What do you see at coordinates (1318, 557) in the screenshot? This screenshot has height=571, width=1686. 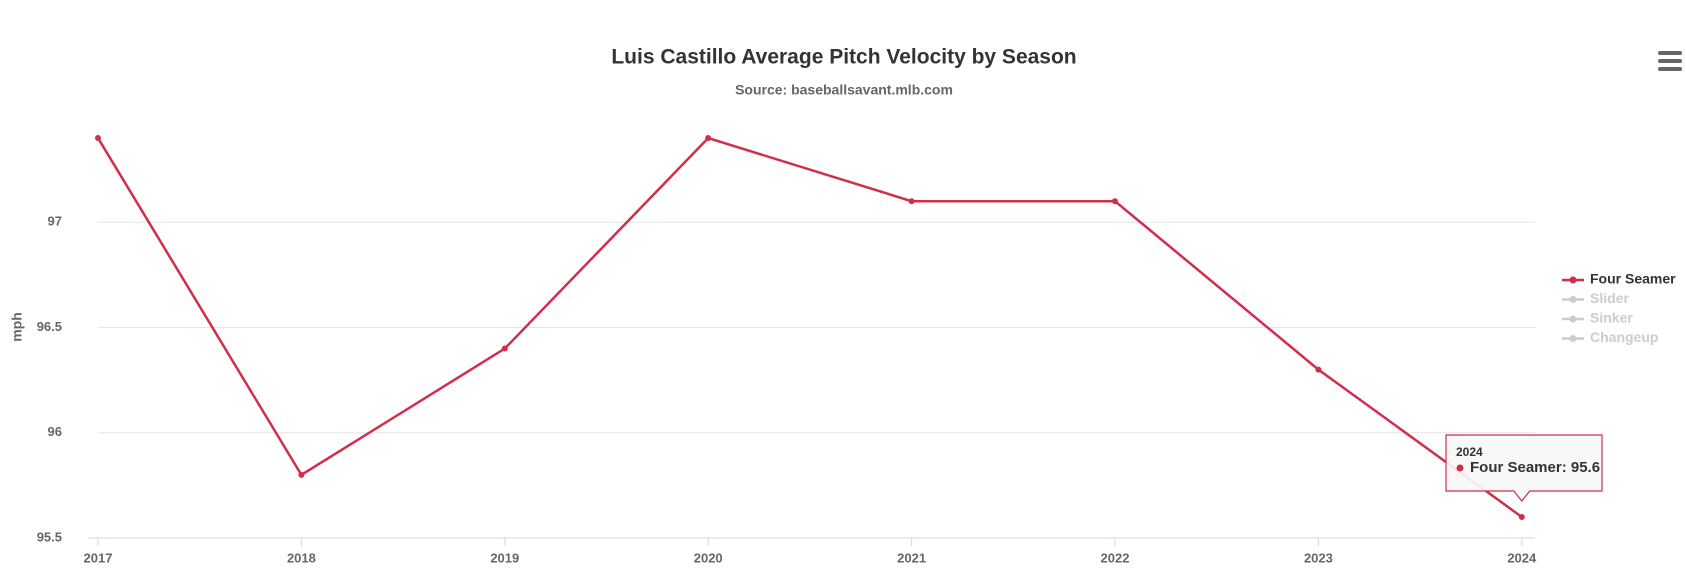 I see `x-tick-label: 2023` at bounding box center [1318, 557].